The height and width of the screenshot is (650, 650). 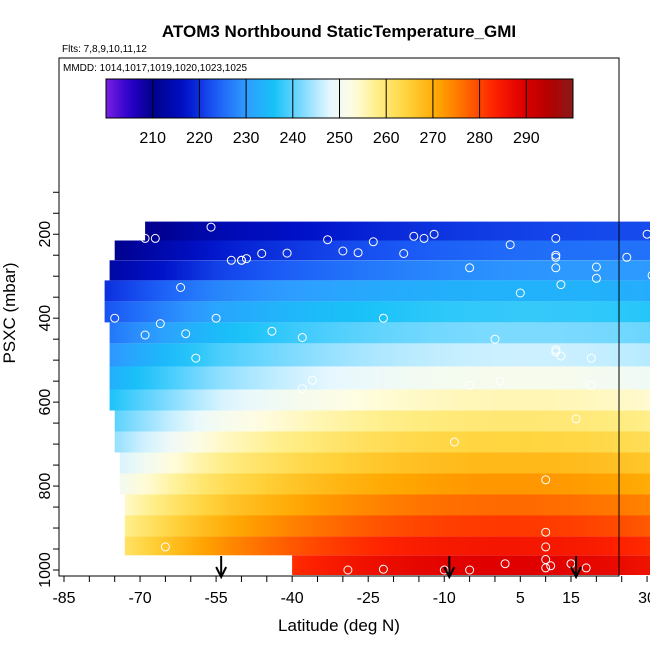 What do you see at coordinates (155, 68) in the screenshot?
I see `dates-label: MMDD: 1014,1017,1019,1020,1023,1025` at bounding box center [155, 68].